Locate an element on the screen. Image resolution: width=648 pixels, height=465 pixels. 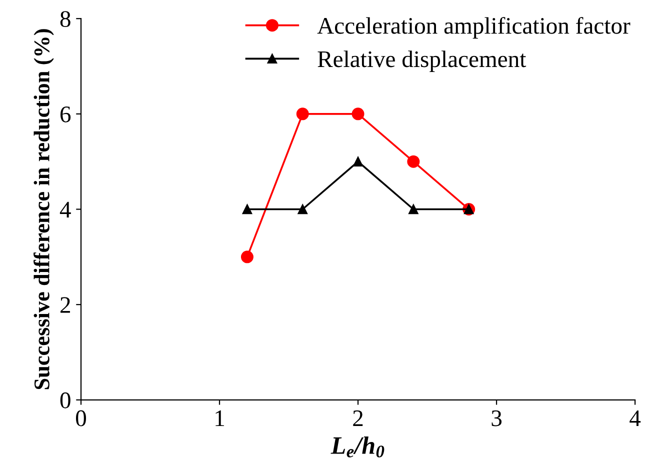
x-tick-label: 3 is located at coordinates (497, 418).